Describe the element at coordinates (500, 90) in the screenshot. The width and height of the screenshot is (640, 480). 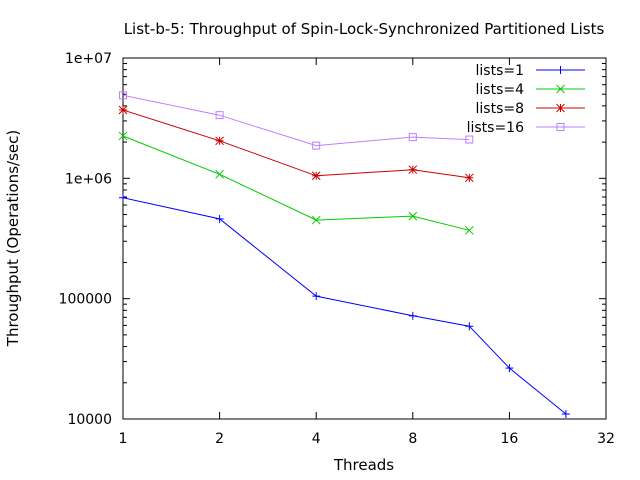
I see `legend-label: lists=4` at that location.